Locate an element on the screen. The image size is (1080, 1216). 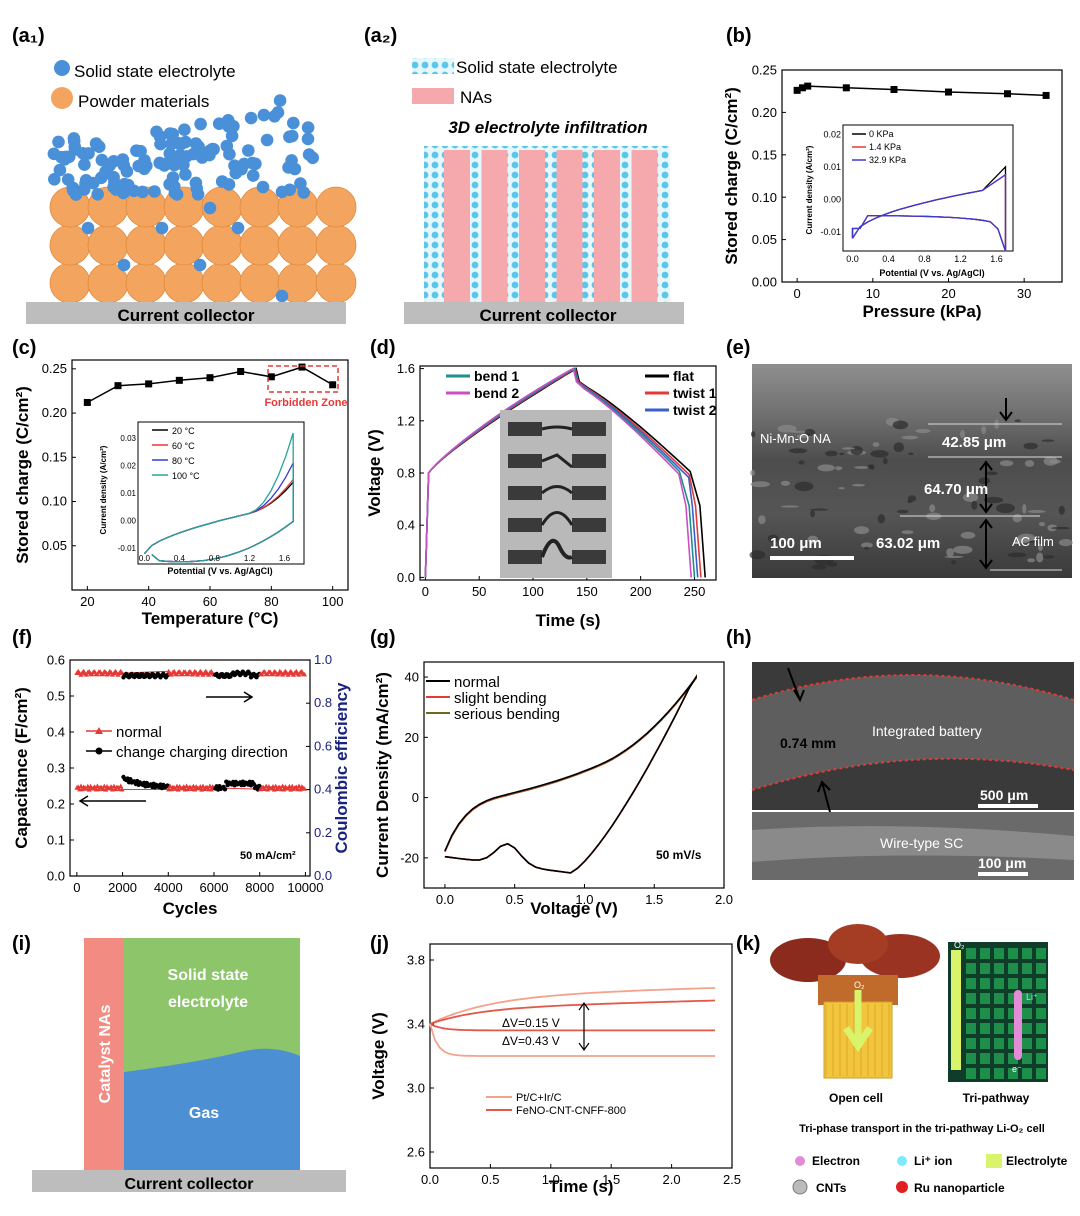
inset-y-tick: 0.03 is located at coordinates (128, 438).